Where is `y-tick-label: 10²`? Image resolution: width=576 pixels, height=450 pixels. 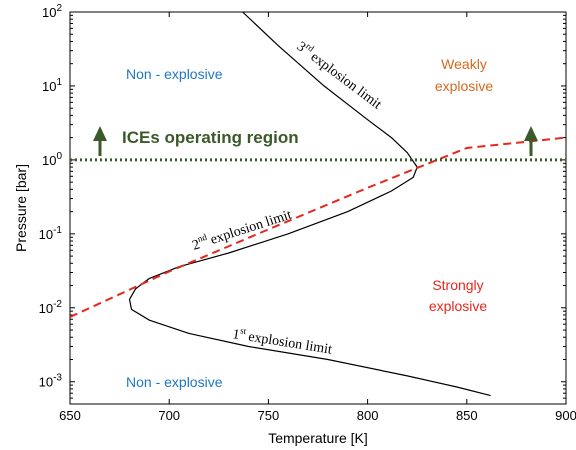
y-tick-label: 10² is located at coordinates (52, 11).